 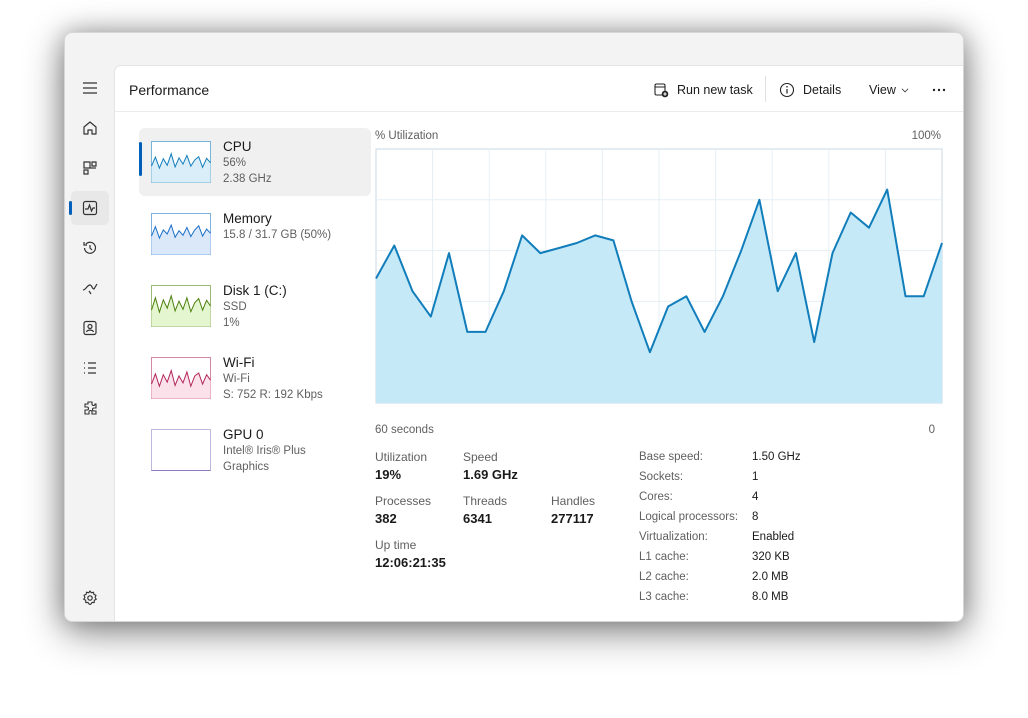 I want to click on hamburger-icon, so click(x=90, y=88).